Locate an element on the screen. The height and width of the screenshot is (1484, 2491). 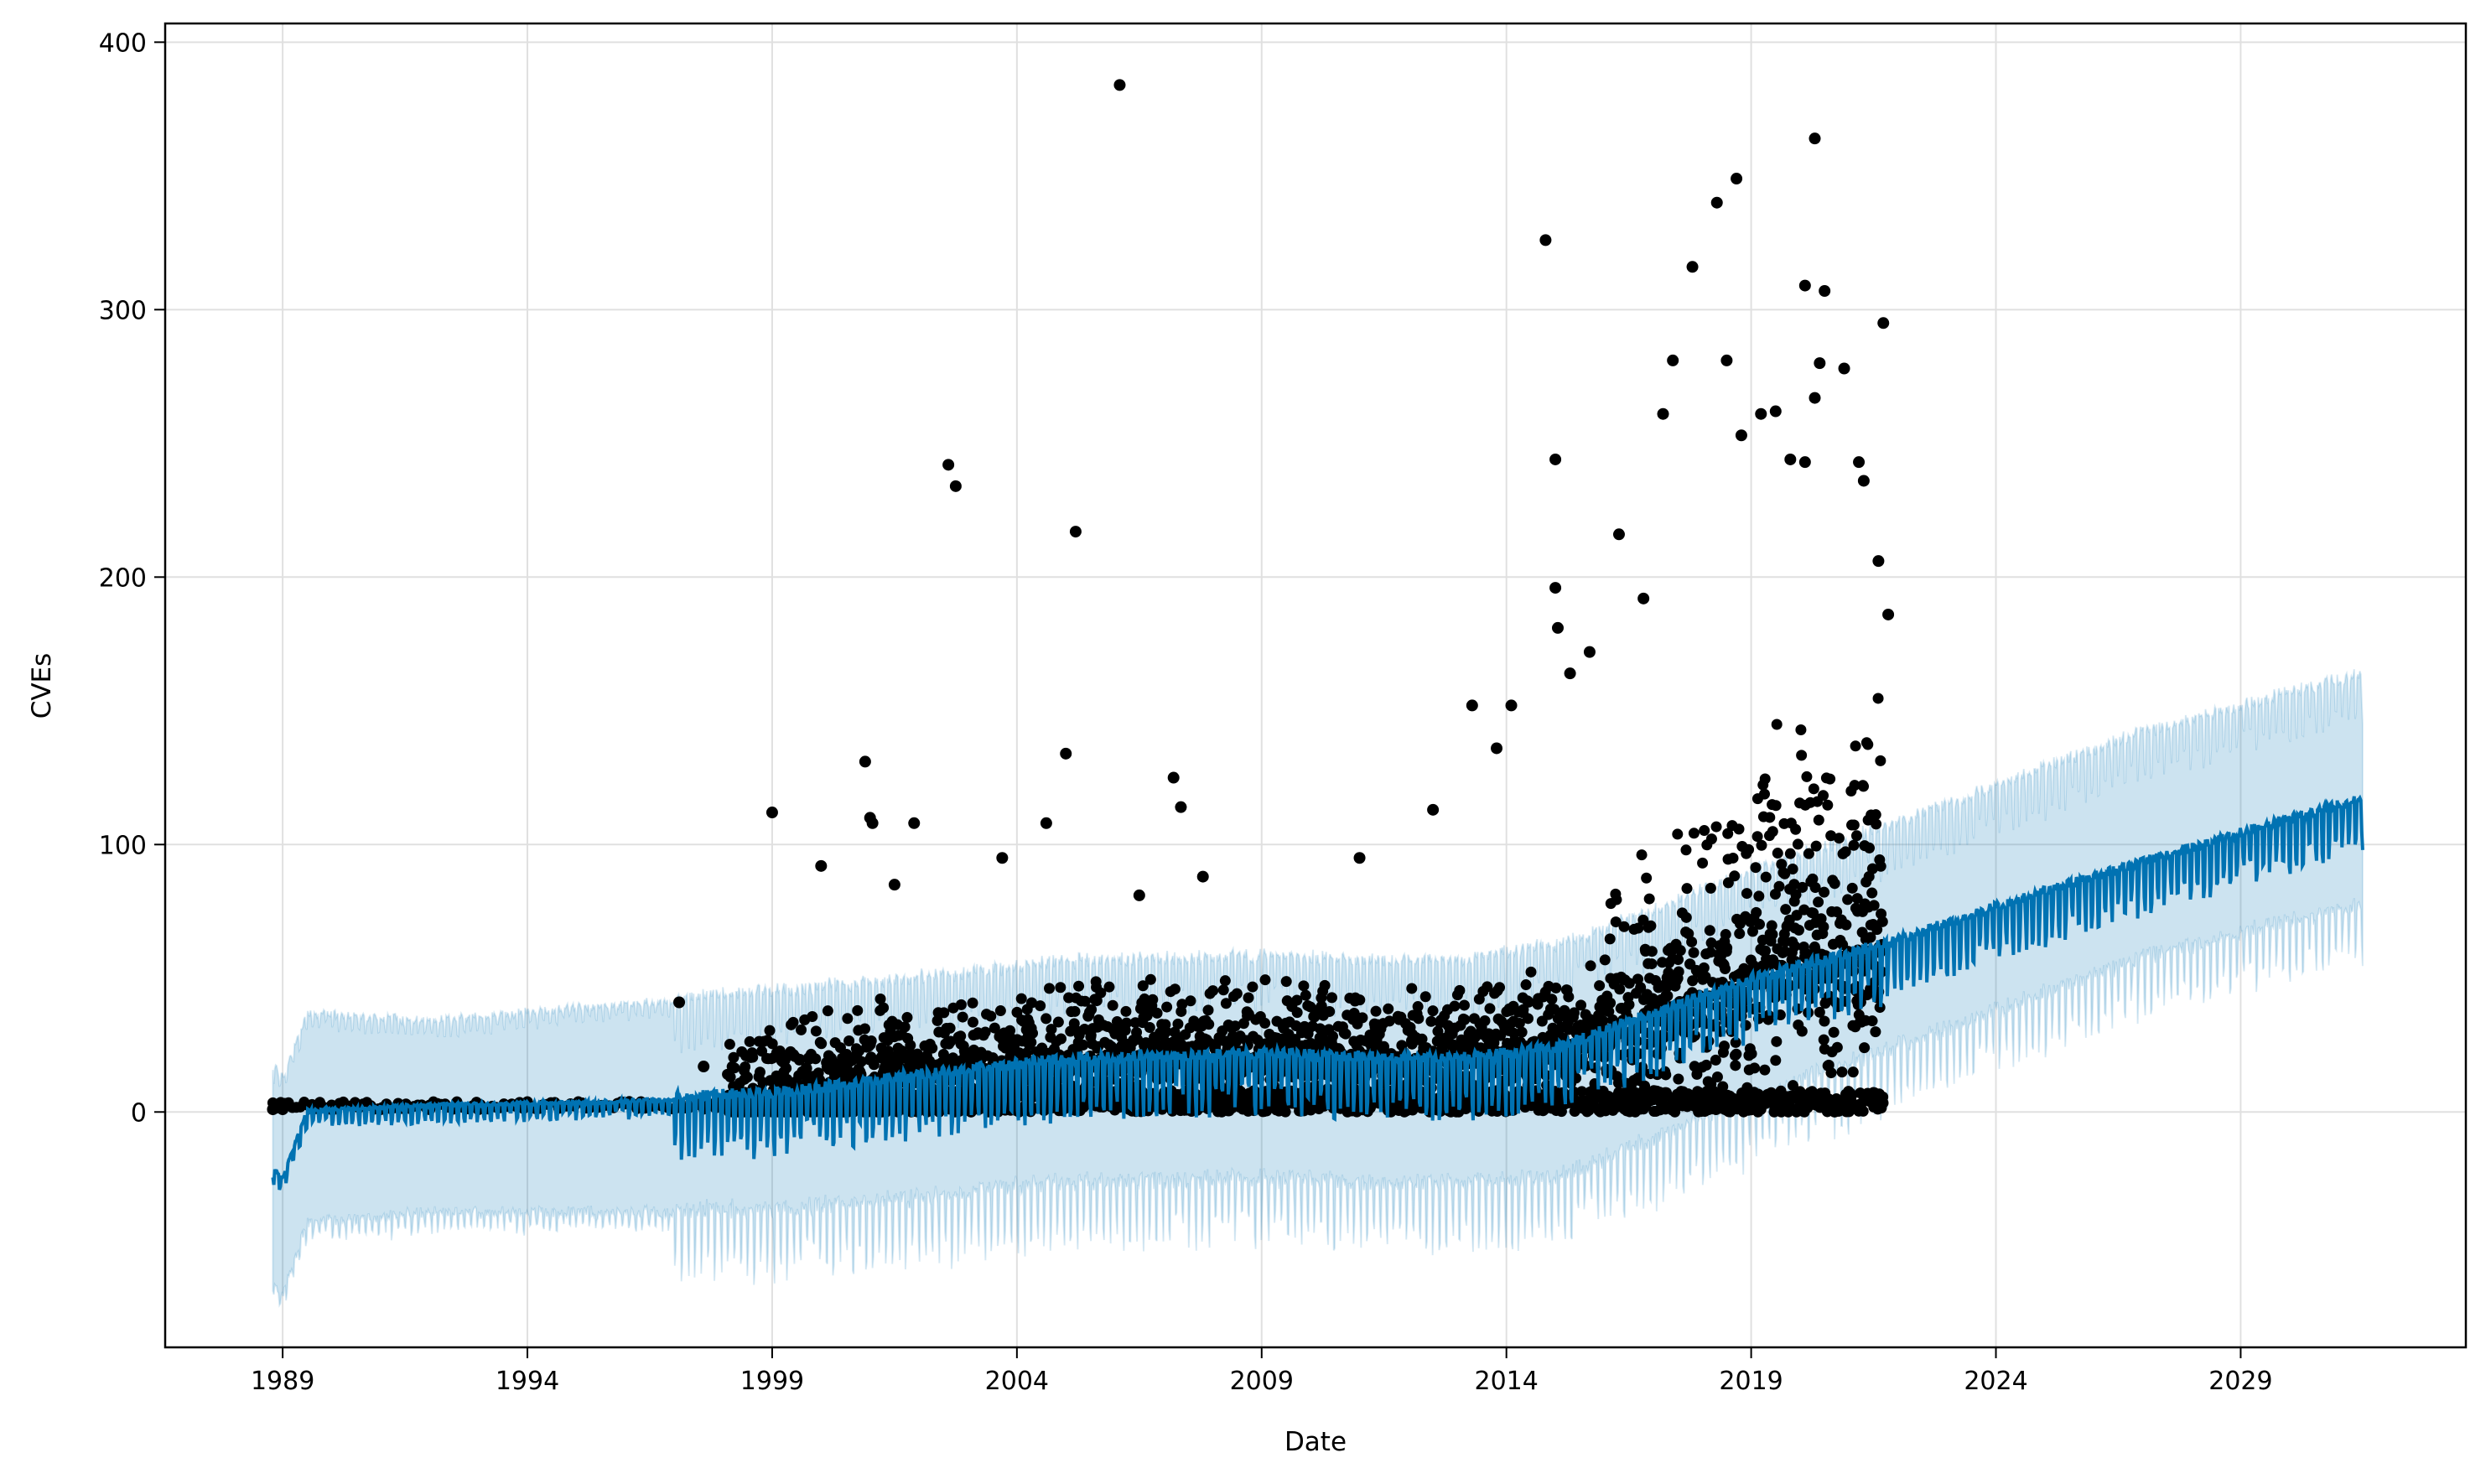
x-axis-label: Date is located at coordinates (1315, 1442).